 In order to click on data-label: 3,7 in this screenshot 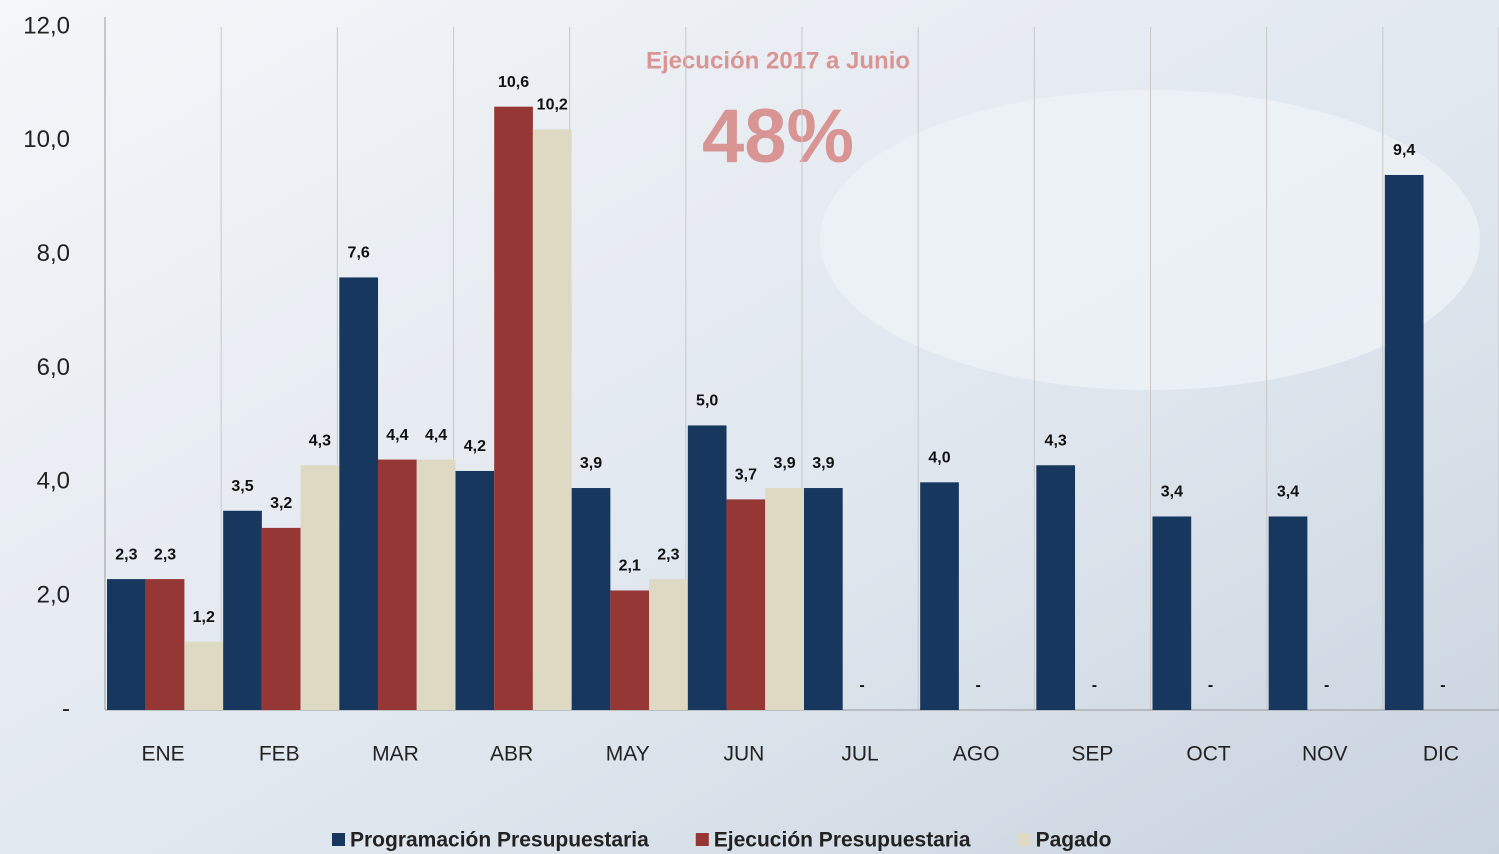, I will do `click(746, 475)`.